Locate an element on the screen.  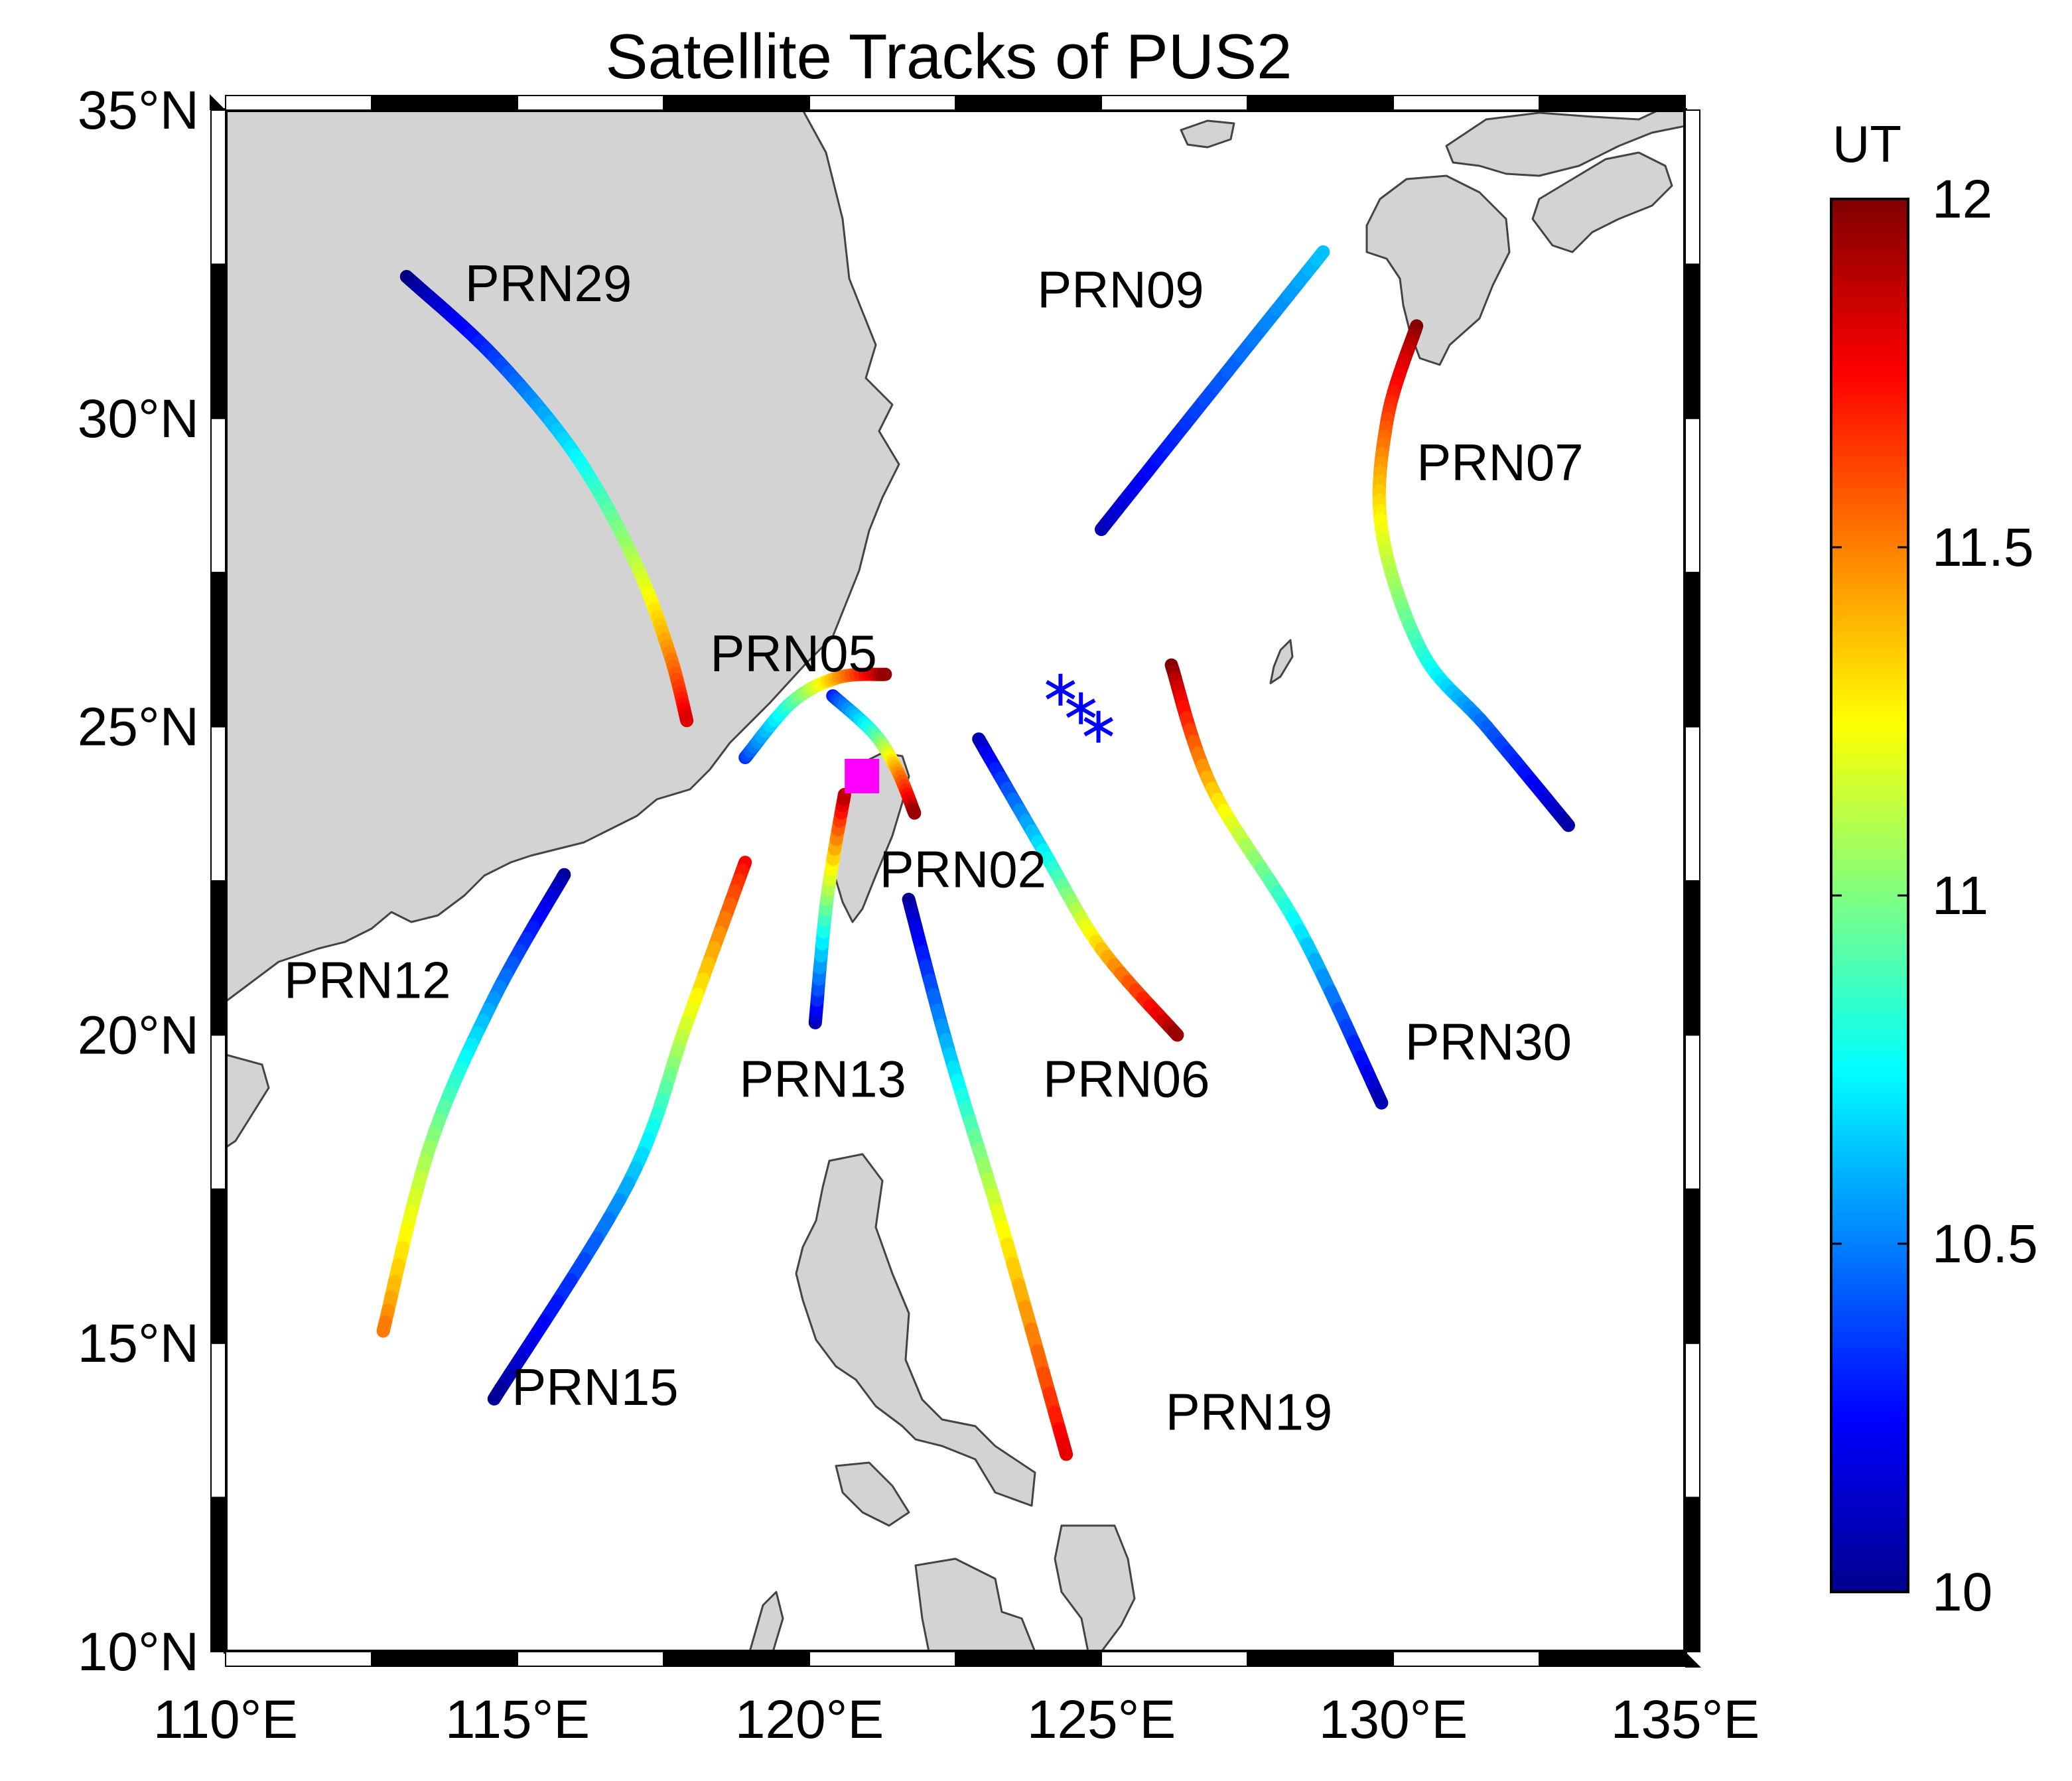
colorbar-ticks: 10 10.5 11 11.5 12 is located at coordinates (1934, 895).